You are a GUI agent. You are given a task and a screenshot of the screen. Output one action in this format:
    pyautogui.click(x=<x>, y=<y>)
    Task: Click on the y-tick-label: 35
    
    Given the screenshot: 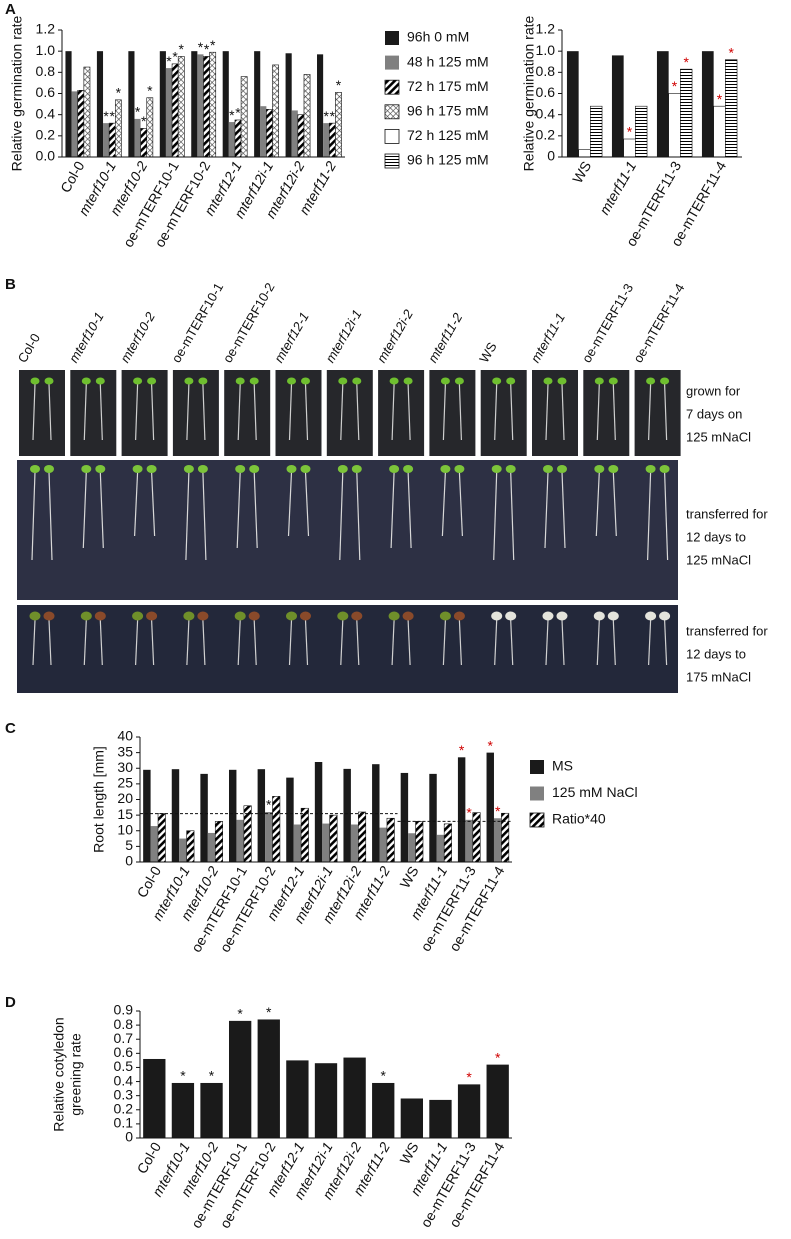 What is the action you would take?
    pyautogui.click(x=125, y=751)
    